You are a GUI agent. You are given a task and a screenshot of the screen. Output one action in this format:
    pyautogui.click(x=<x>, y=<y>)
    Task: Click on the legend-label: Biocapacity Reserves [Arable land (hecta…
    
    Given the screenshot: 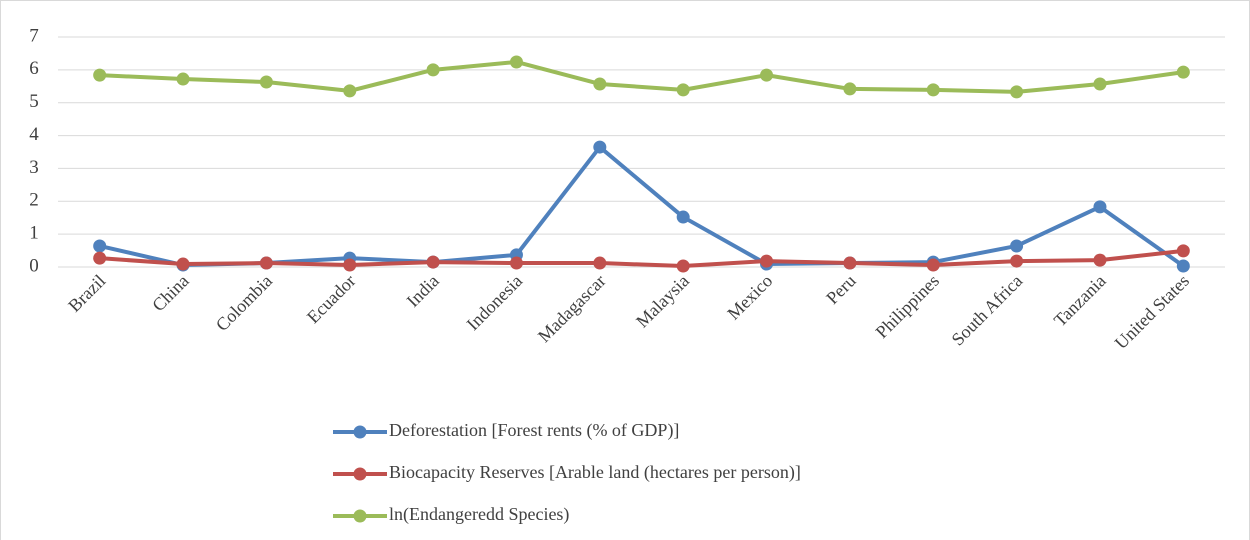 What is the action you would take?
    pyautogui.click(x=595, y=472)
    